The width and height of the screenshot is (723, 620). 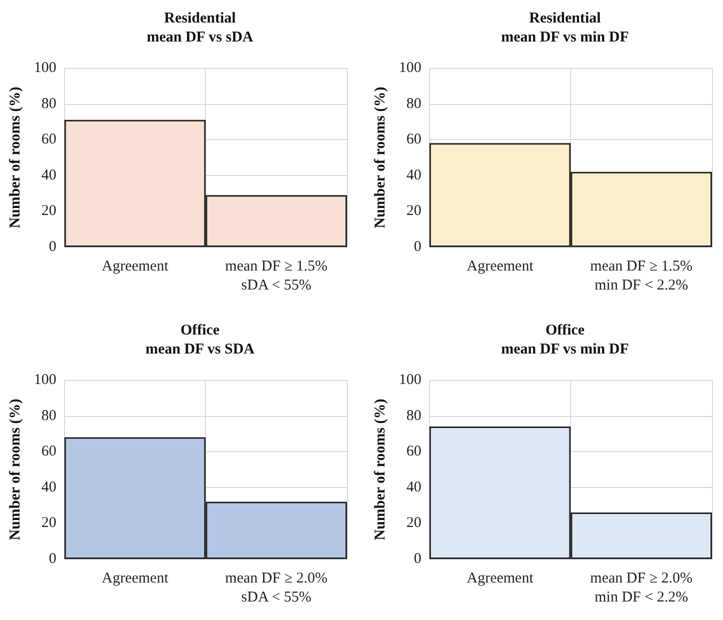 I want to click on x-tick-label: mean DF ≥ 2.0% sDA < 55%, so click(x=276, y=588).